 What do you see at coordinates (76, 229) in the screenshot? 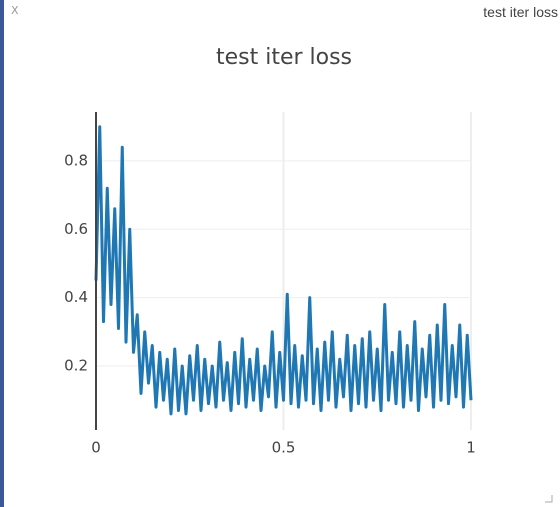
I see `y-tick-label: 0.6` at bounding box center [76, 229].